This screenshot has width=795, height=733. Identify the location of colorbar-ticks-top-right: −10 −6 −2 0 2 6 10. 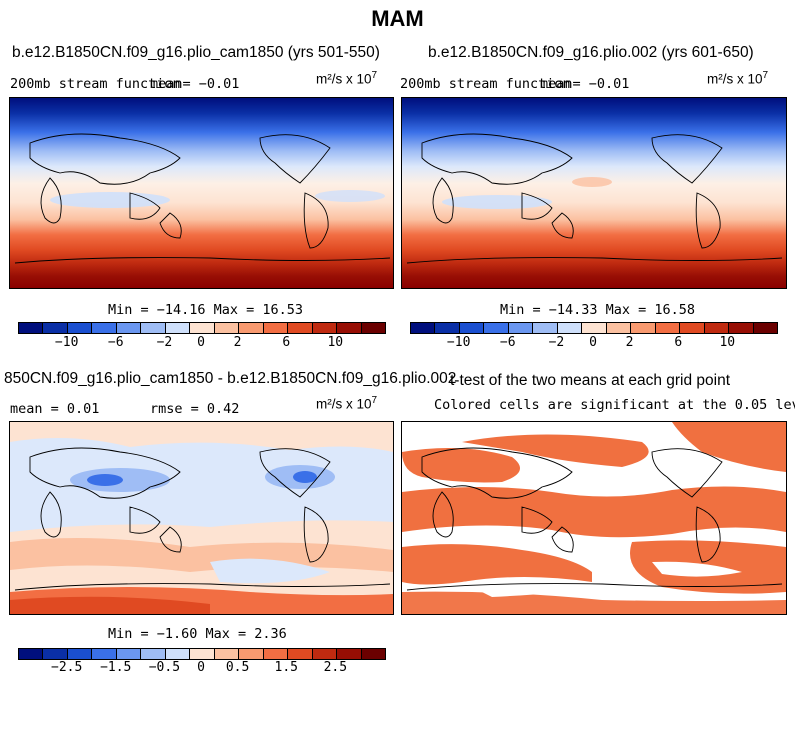
(593, 343).